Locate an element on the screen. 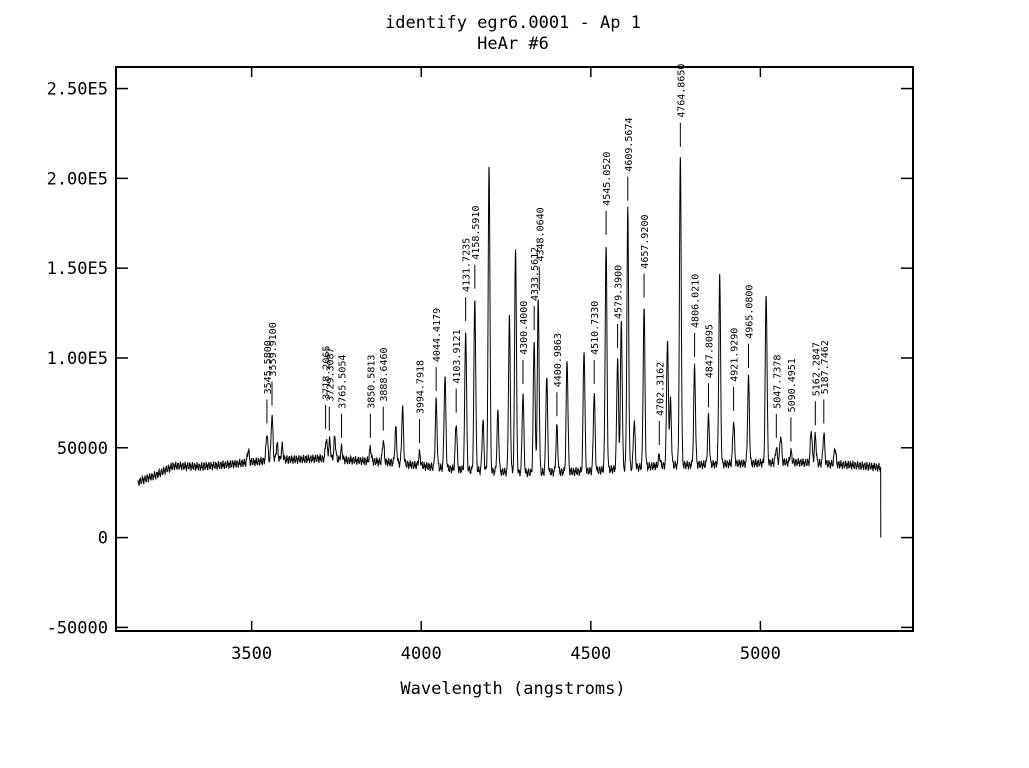  line-id-label: 4702.3162 is located at coordinates (660, 389).